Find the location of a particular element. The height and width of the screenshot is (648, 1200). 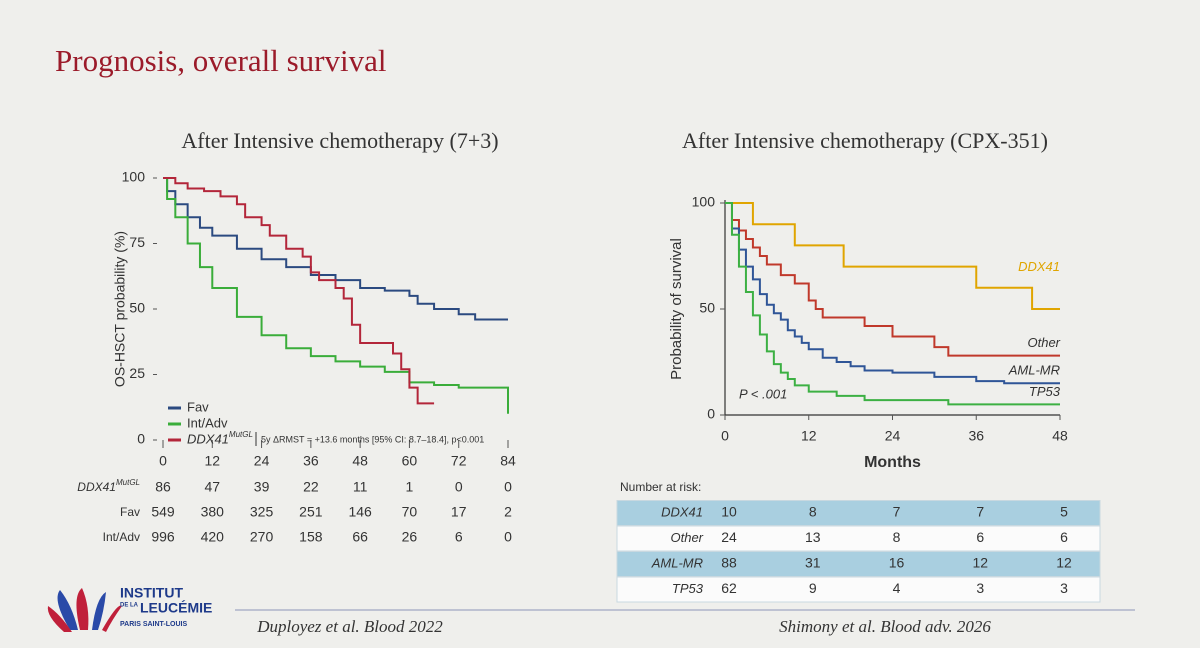

risk-value: 270 is located at coordinates (262, 537).